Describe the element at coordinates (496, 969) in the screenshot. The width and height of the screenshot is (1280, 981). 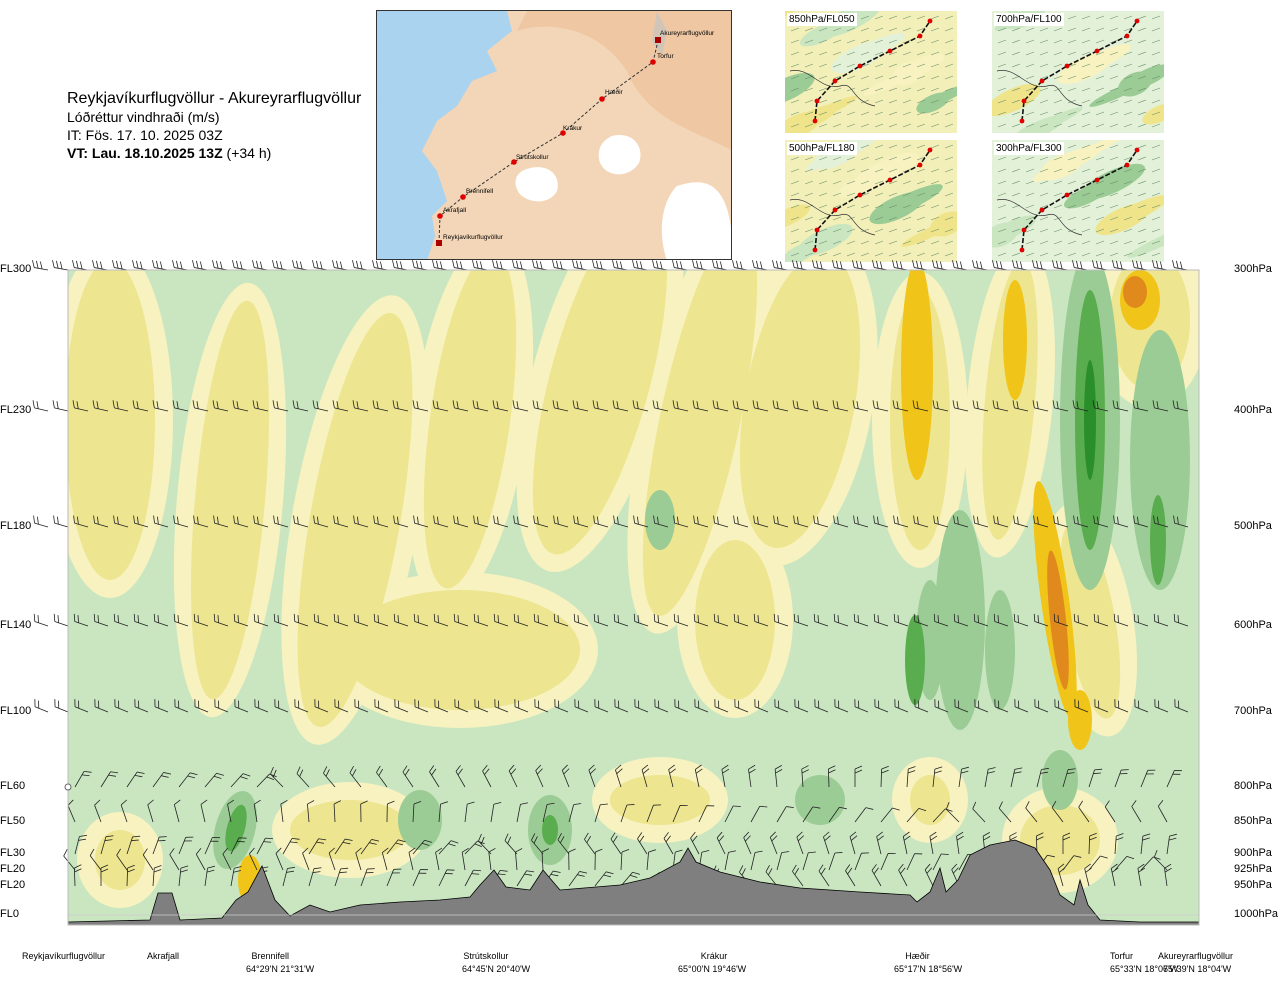
I see `location-coord: 64°45'N 20°40'W` at that location.